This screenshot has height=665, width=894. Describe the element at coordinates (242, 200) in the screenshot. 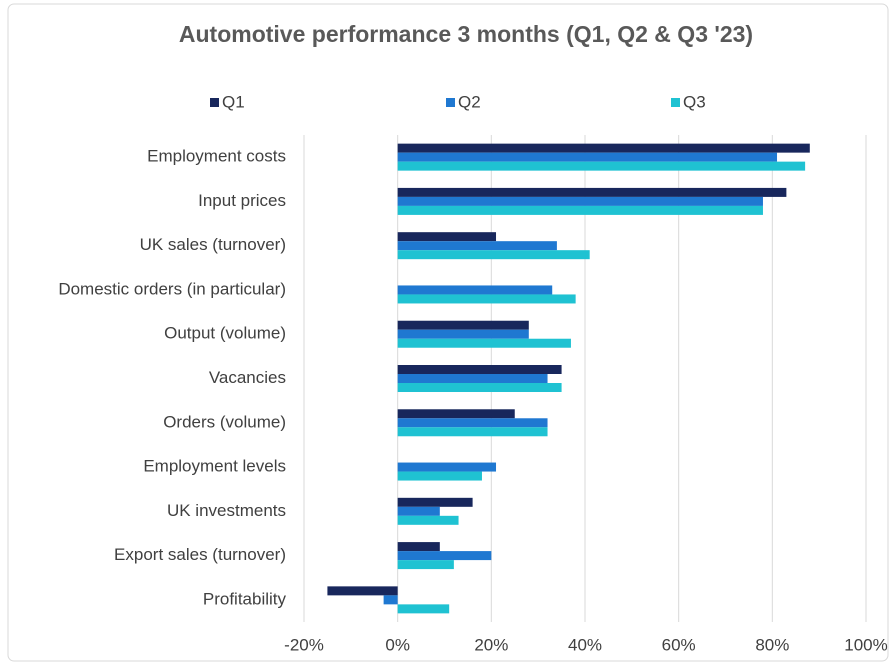

I see `y-tick-label: Input prices` at that location.